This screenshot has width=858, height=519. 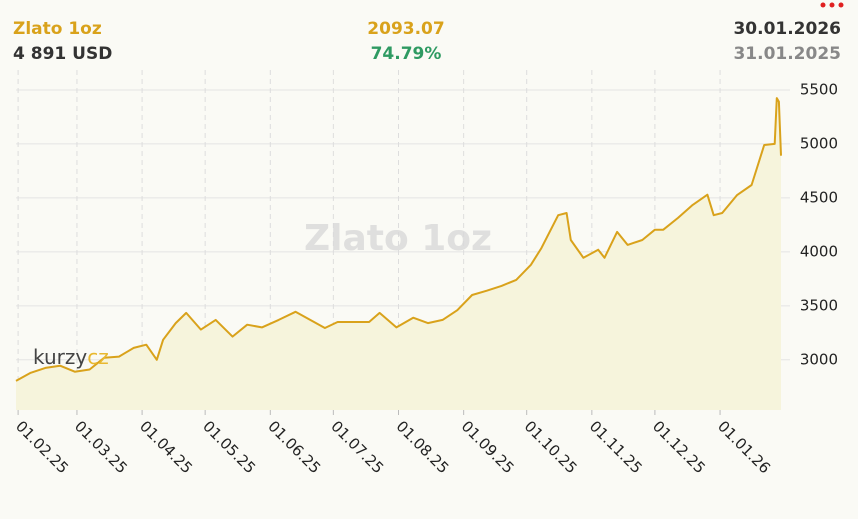 What do you see at coordinates (819, 89) in the screenshot?
I see `y-tick-label: 5500` at bounding box center [819, 89].